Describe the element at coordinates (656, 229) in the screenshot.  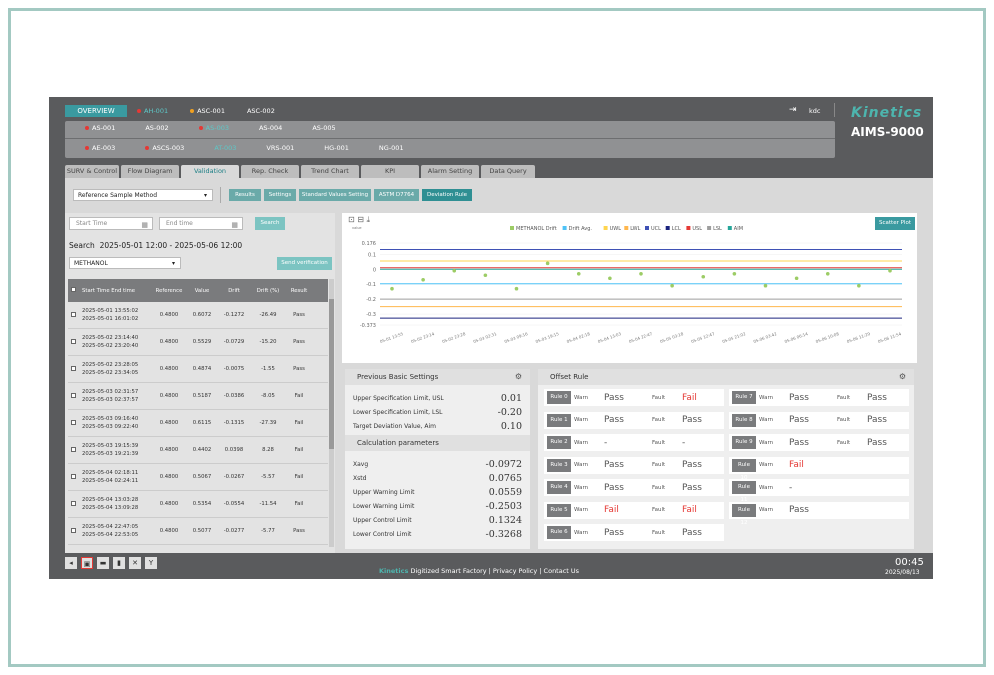
I see `legend-entry: UCL` at that location.